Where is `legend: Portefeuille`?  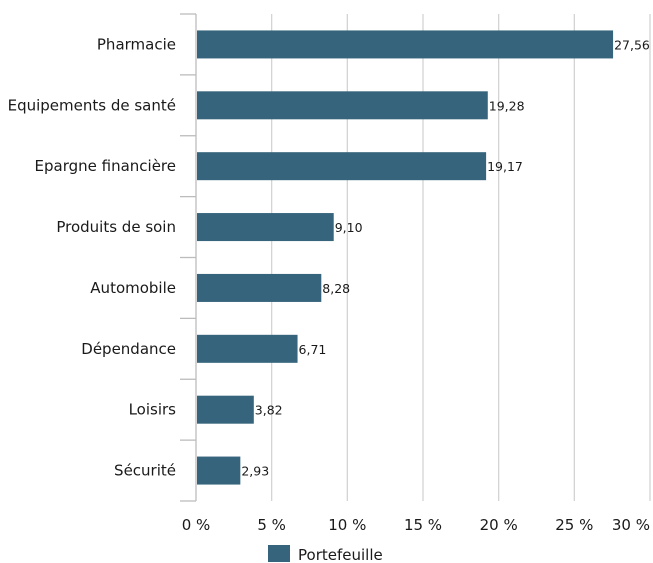 legend: Portefeuille is located at coordinates (325, 554).